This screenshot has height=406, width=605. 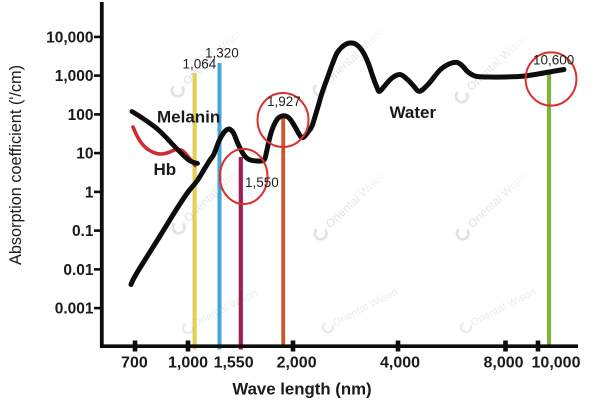 I want to click on svg-text: 4,000, so click(x=400, y=363).